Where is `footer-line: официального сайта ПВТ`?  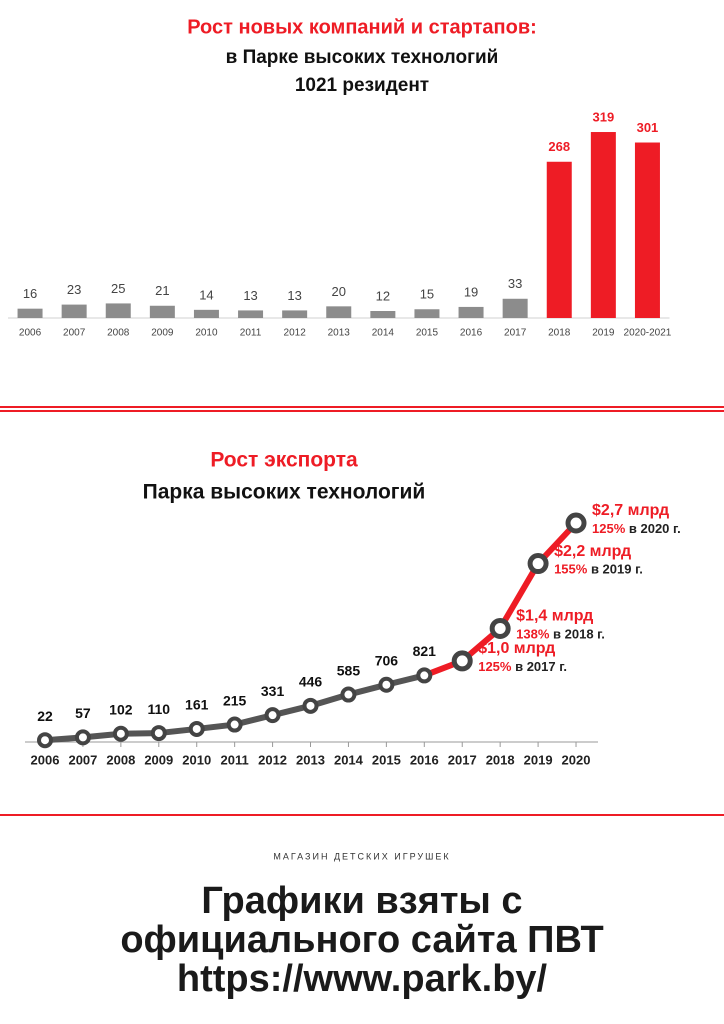 footer-line: официального сайта ПВТ is located at coordinates (361, 940).